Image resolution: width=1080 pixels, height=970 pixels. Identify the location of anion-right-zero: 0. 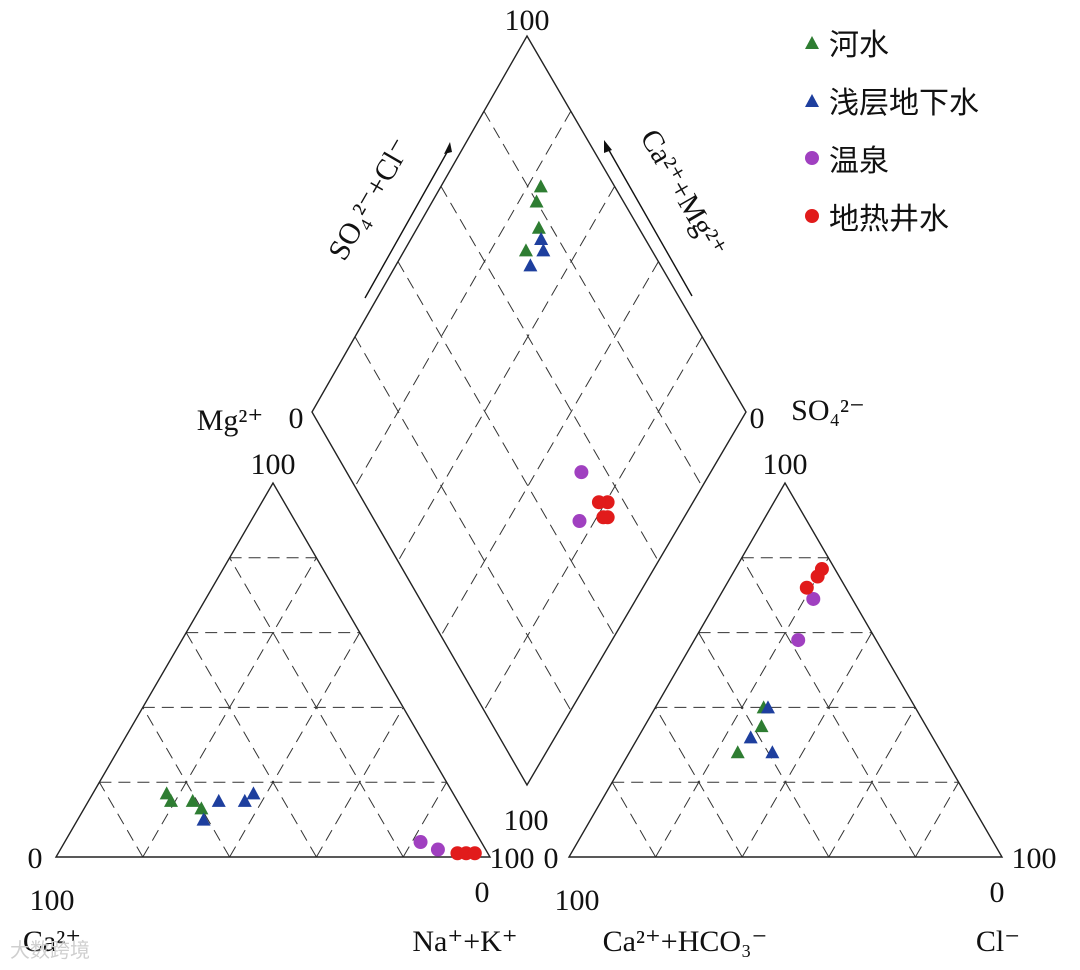
(997, 892).